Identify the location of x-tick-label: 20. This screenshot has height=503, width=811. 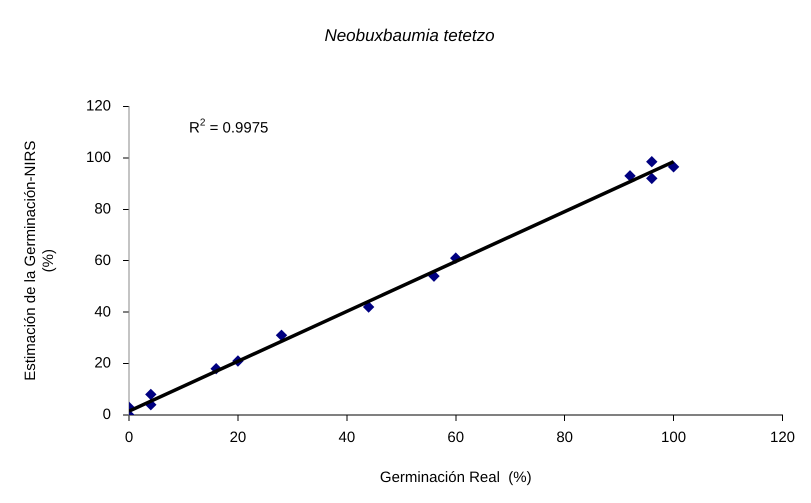
(238, 437).